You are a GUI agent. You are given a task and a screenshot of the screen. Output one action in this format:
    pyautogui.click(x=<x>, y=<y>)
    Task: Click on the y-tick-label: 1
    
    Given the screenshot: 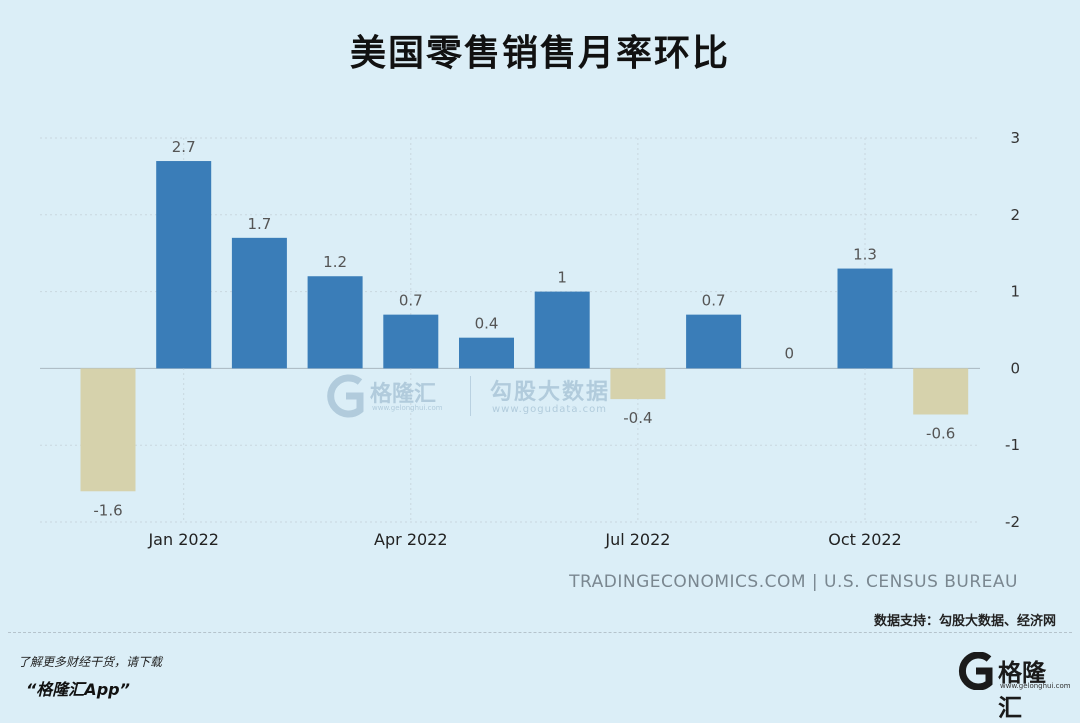 What is the action you would take?
    pyautogui.click(x=1015, y=292)
    